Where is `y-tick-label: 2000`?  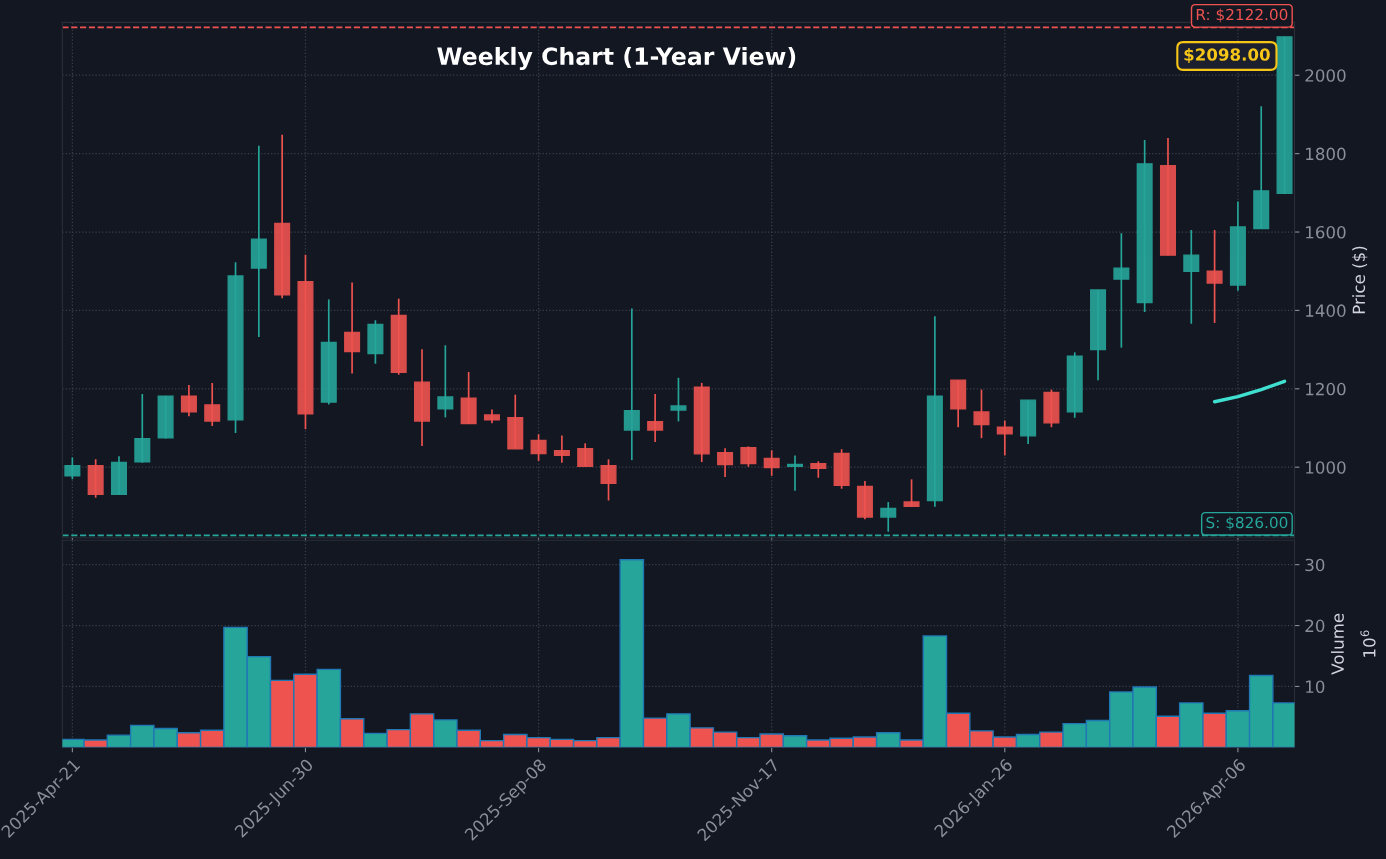
y-tick-label: 2000 is located at coordinates (1325, 75).